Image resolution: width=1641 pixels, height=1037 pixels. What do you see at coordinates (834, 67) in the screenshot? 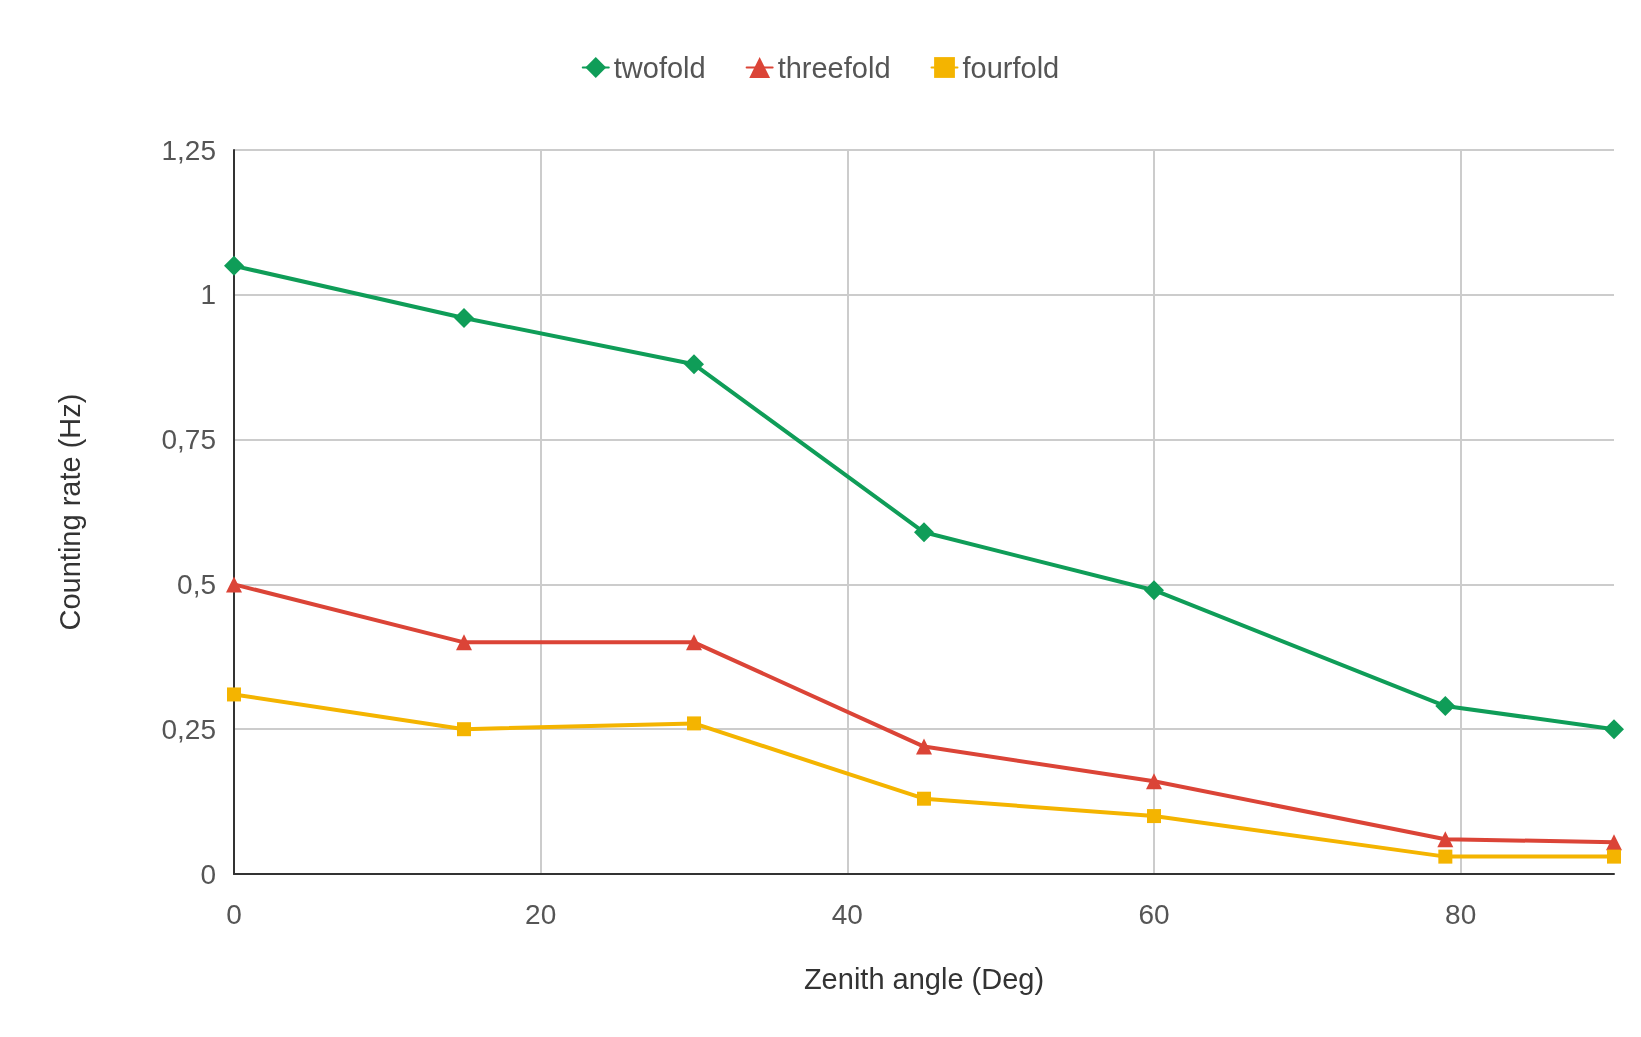
I see `legend-label: threefold` at bounding box center [834, 67].